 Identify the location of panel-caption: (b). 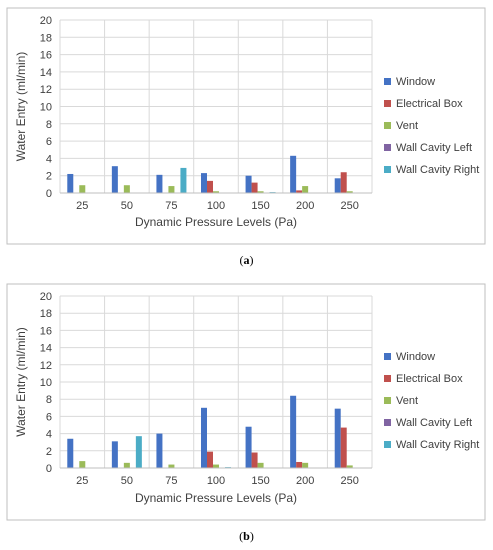
(246, 536).